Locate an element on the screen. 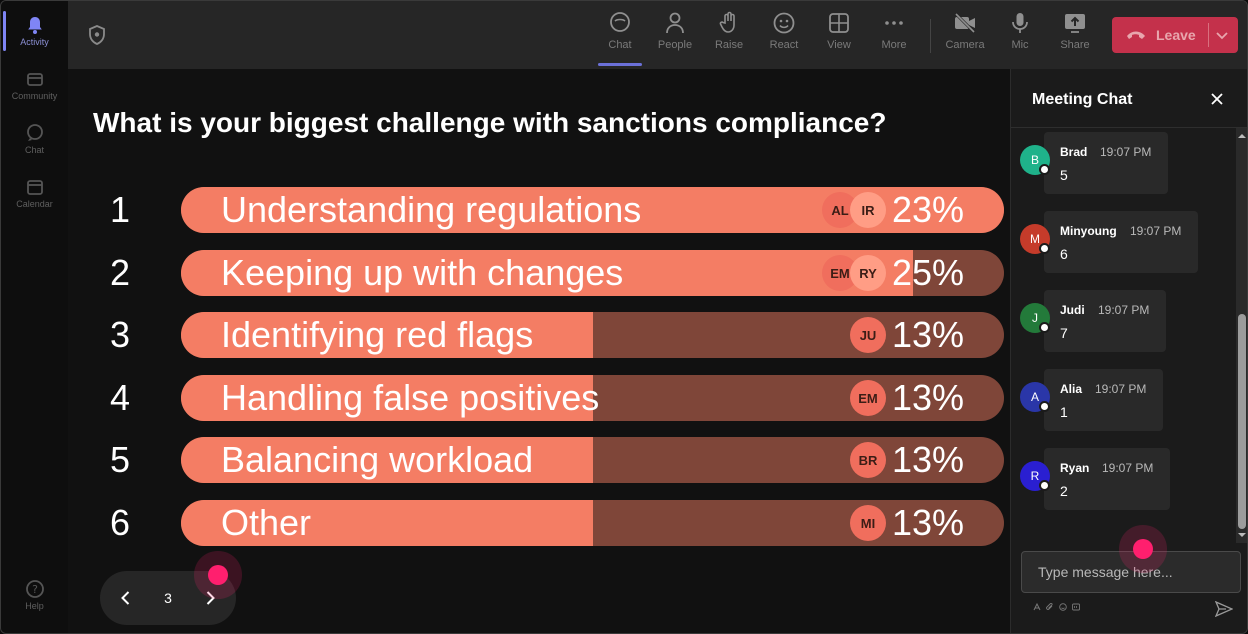 The image size is (1248, 634). toolbar-more-button: More is located at coordinates (894, 31).